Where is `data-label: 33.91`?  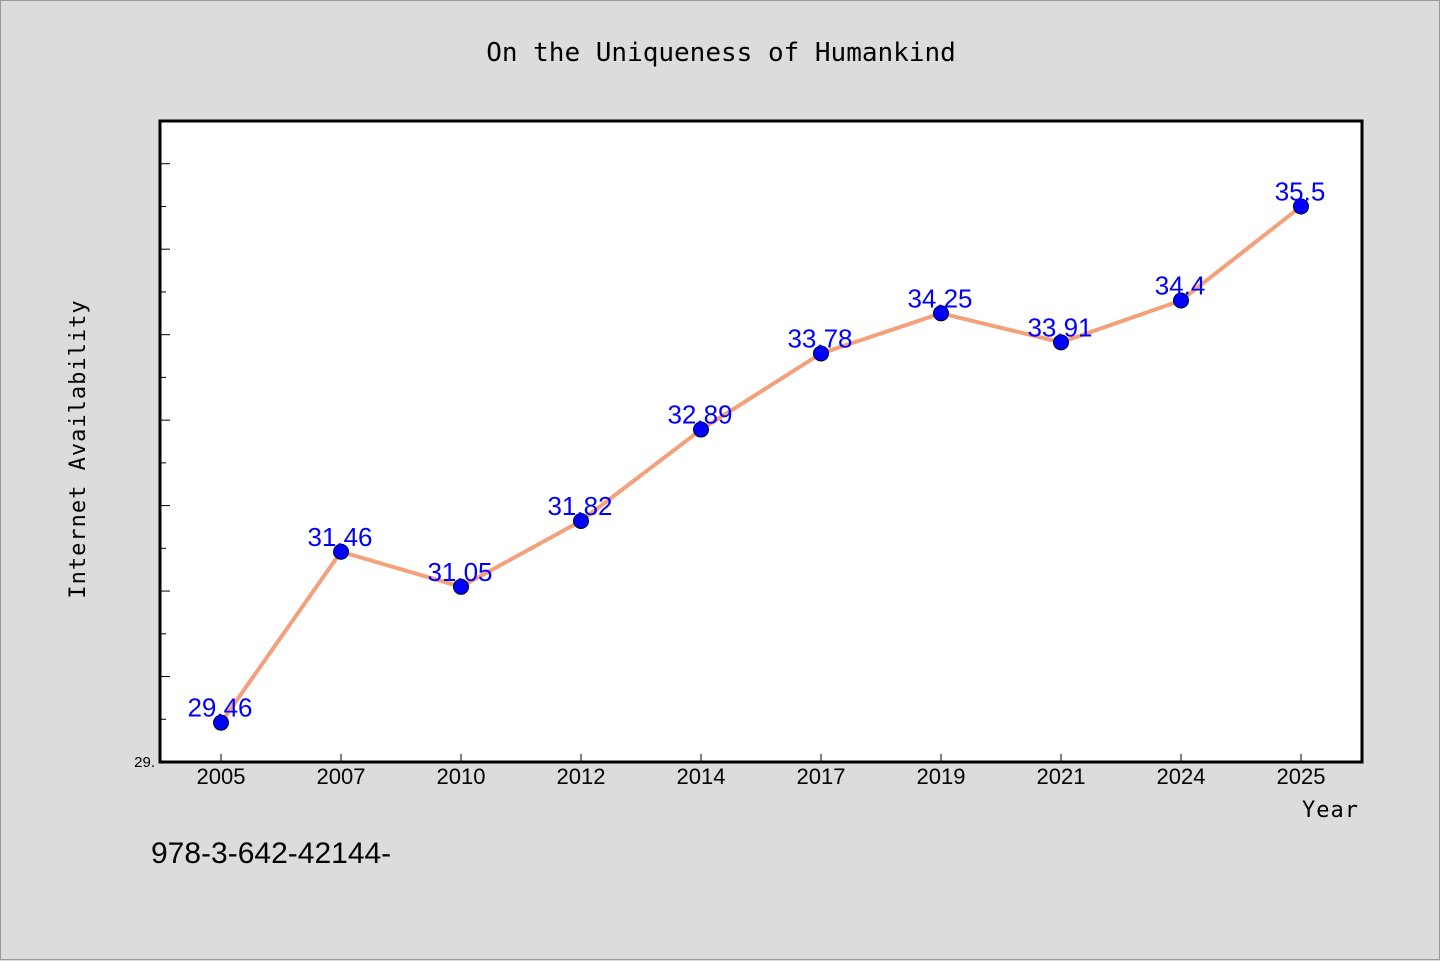
data-label: 33.91 is located at coordinates (1059, 327).